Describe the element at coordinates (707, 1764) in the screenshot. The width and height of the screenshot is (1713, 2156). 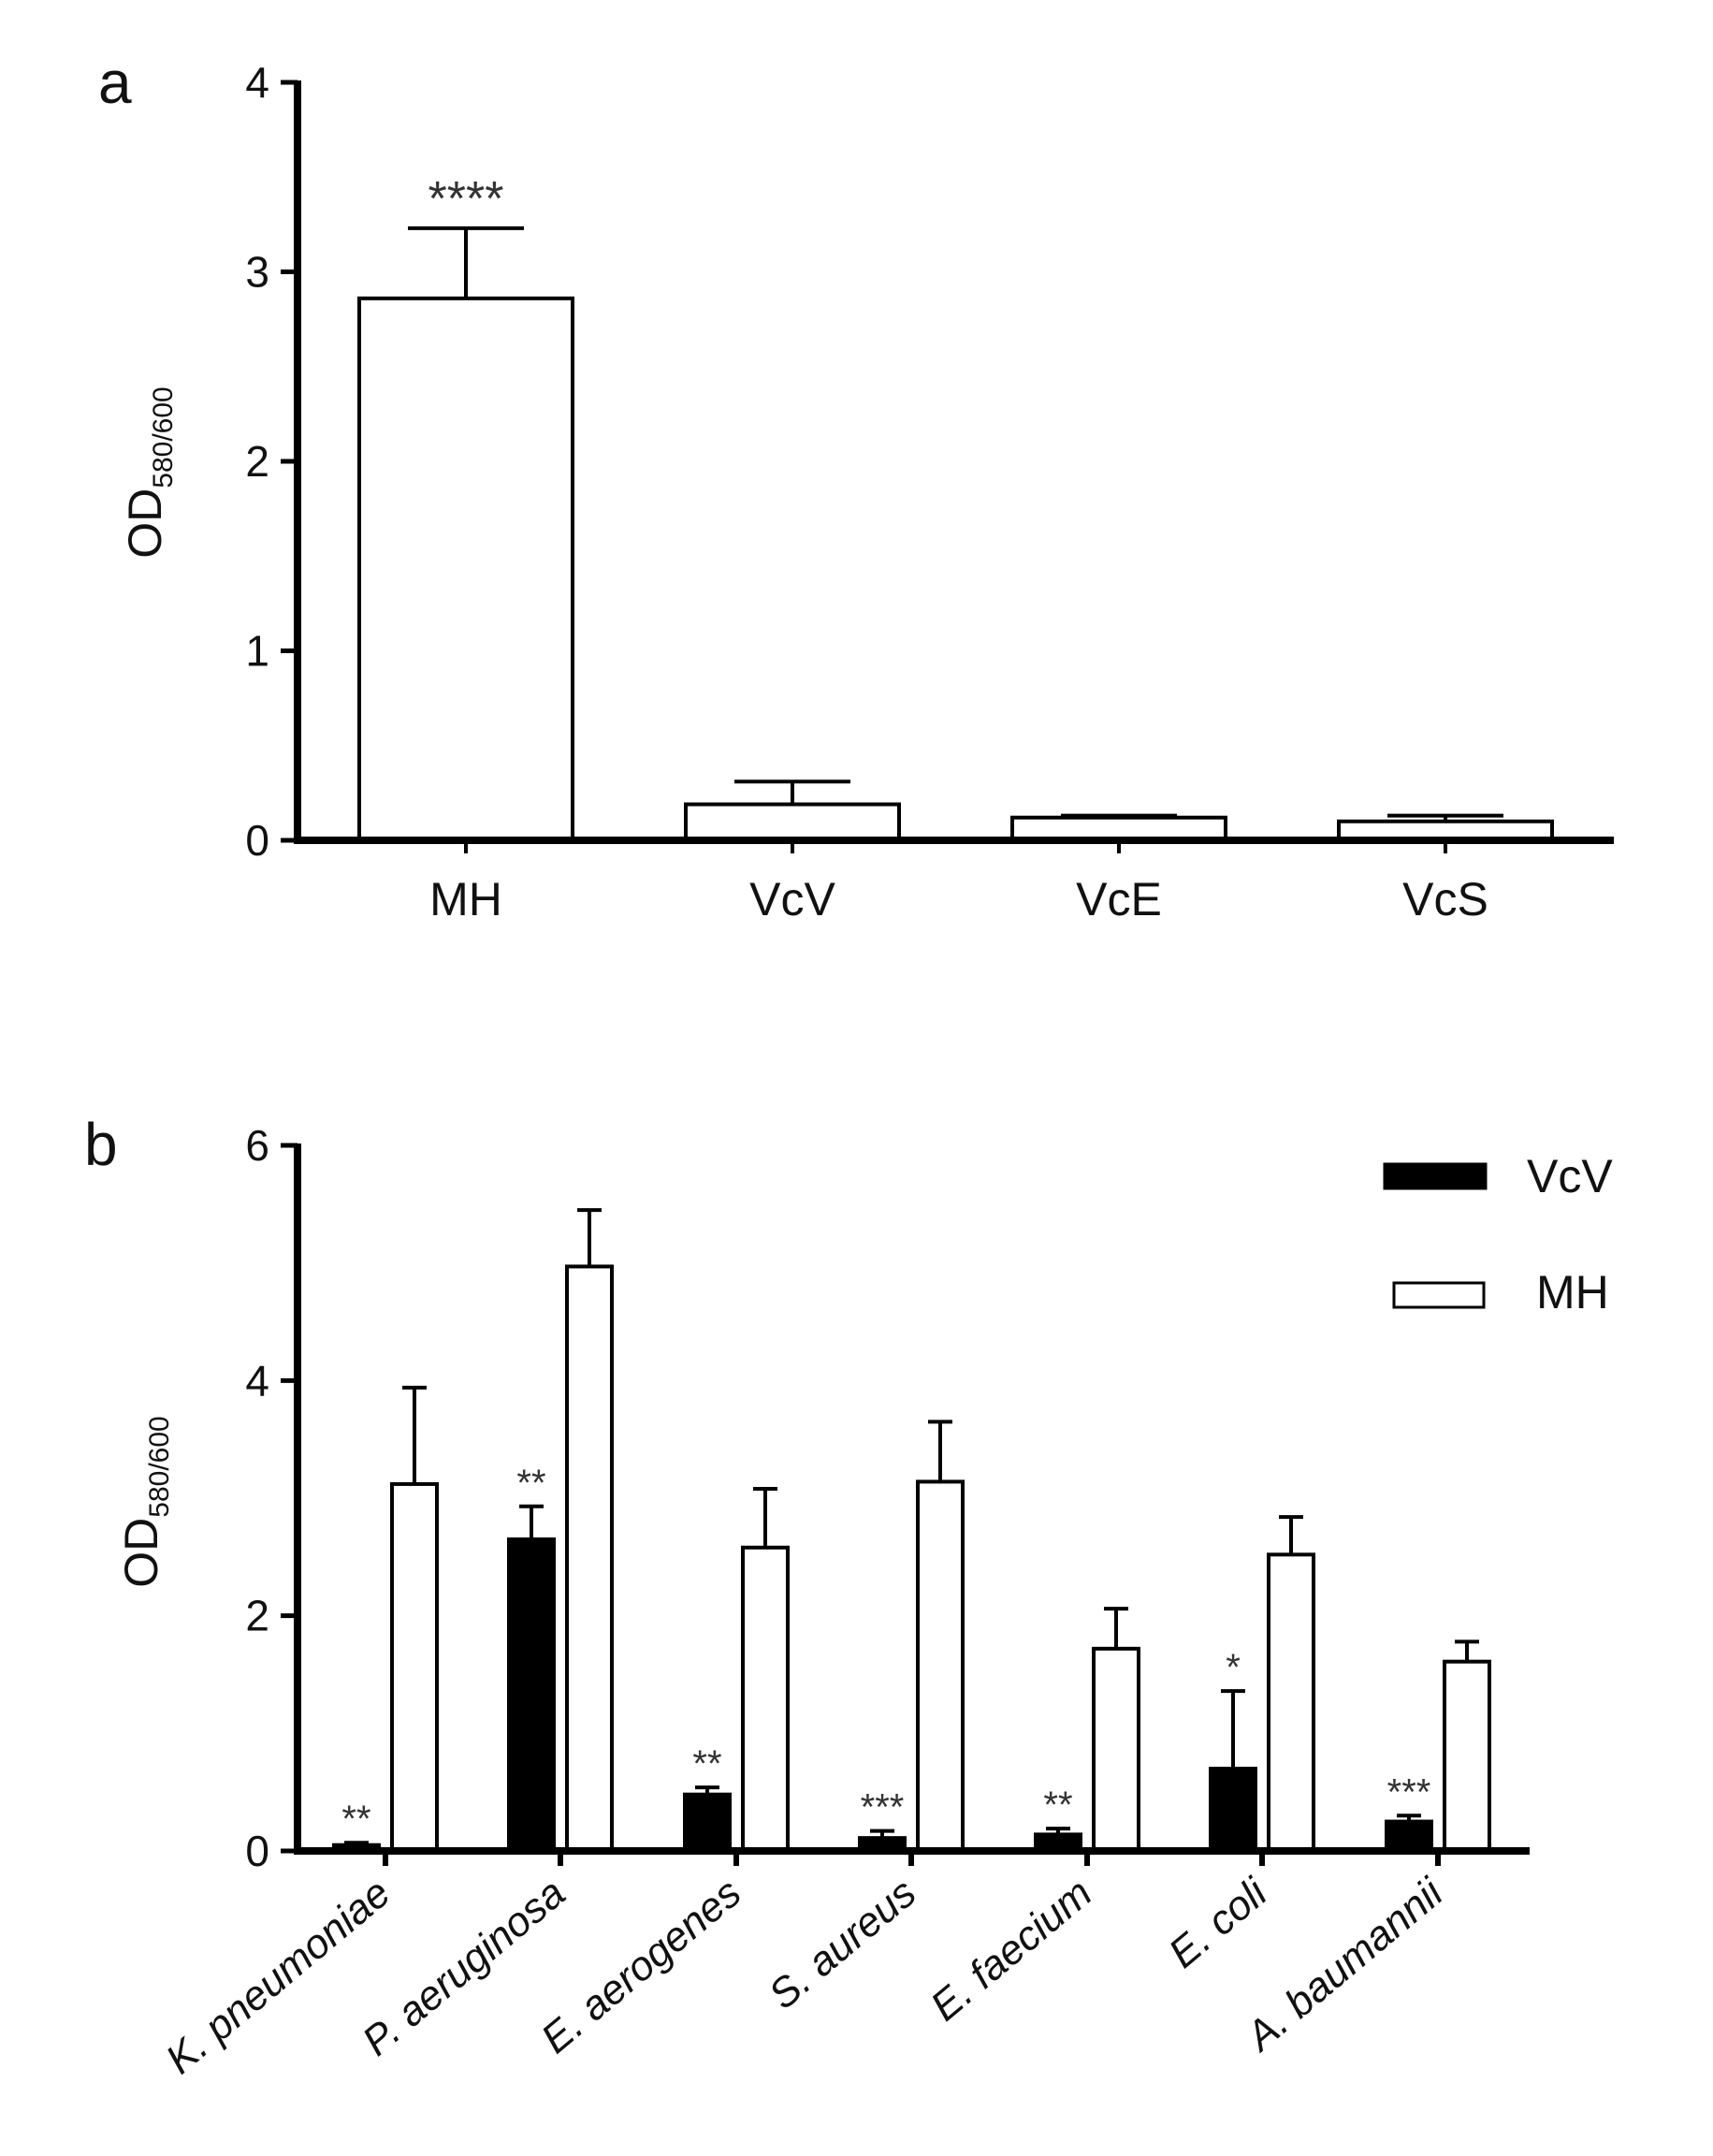
I see `significance-e-aerogenes: **` at that location.